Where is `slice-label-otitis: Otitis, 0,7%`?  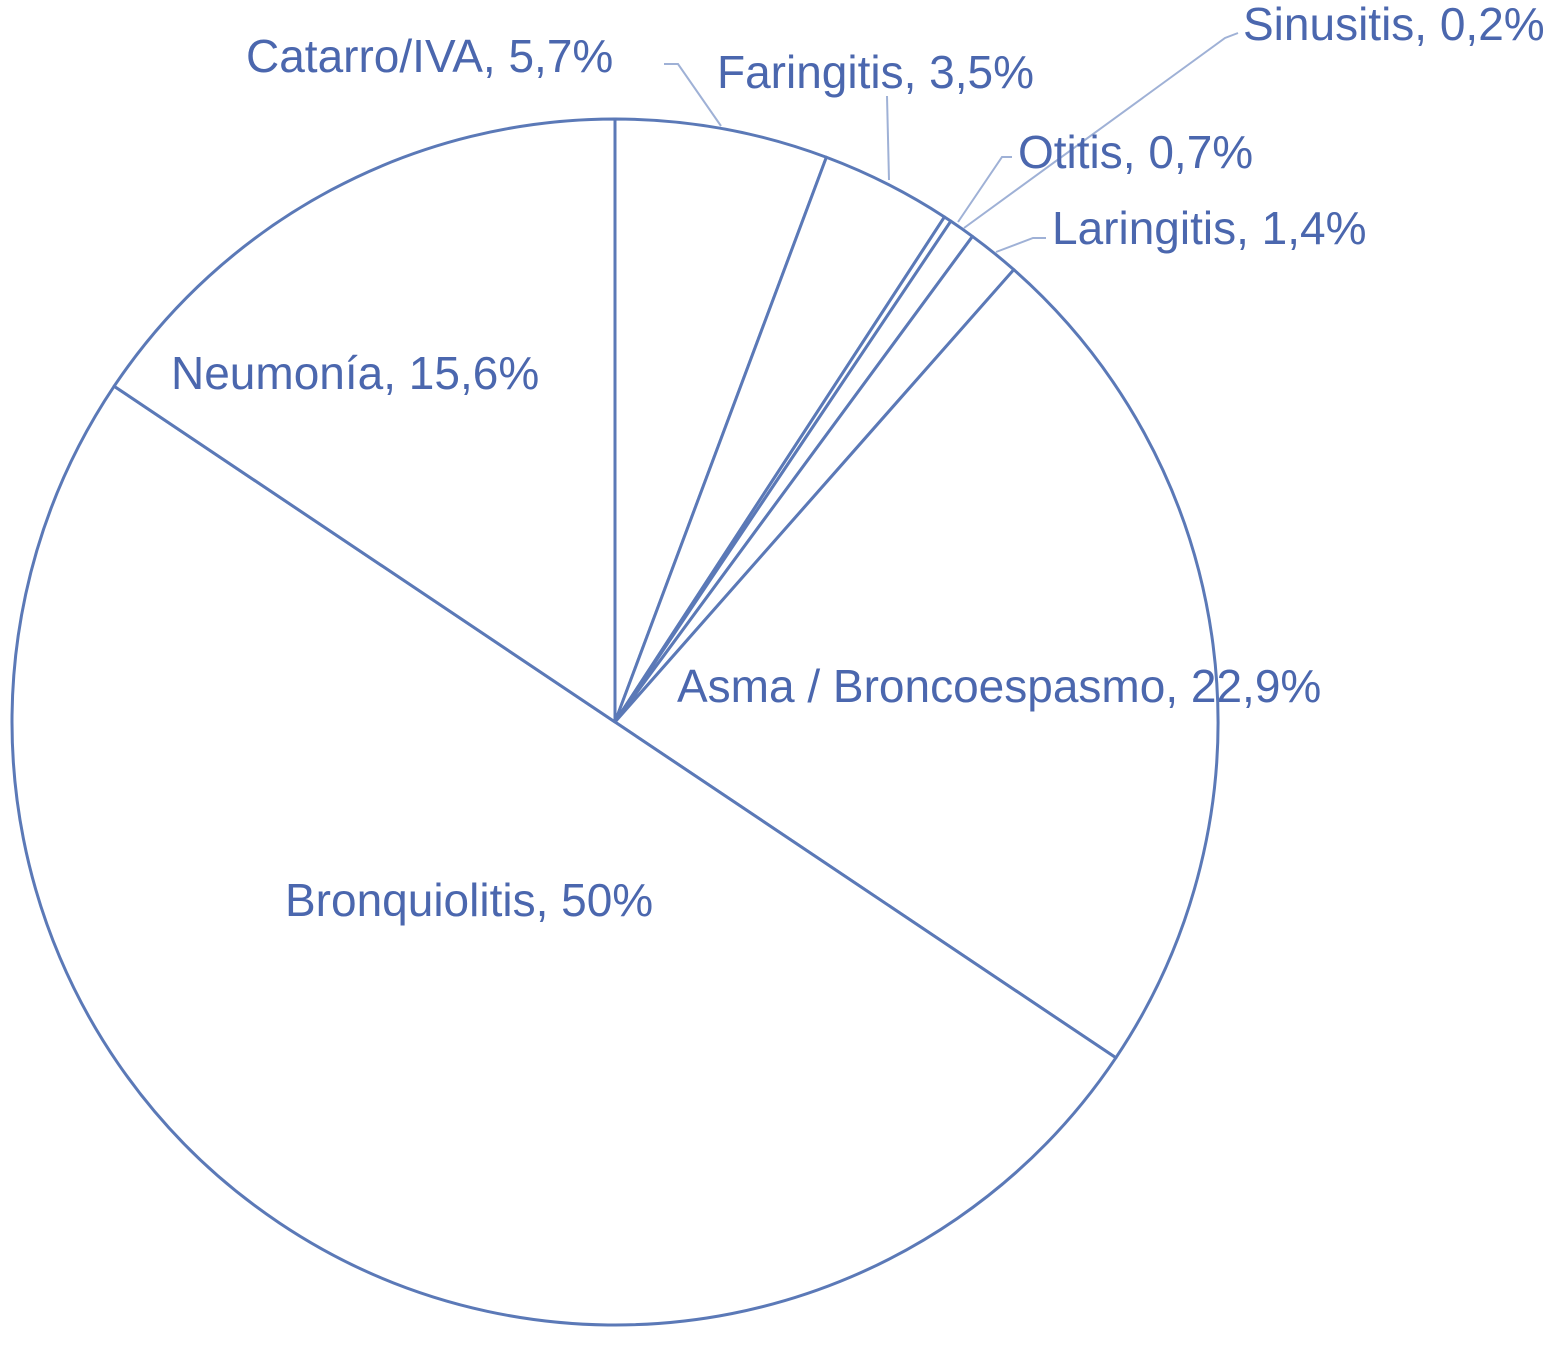 slice-label-otitis: Otitis, 0,7% is located at coordinates (1135, 152).